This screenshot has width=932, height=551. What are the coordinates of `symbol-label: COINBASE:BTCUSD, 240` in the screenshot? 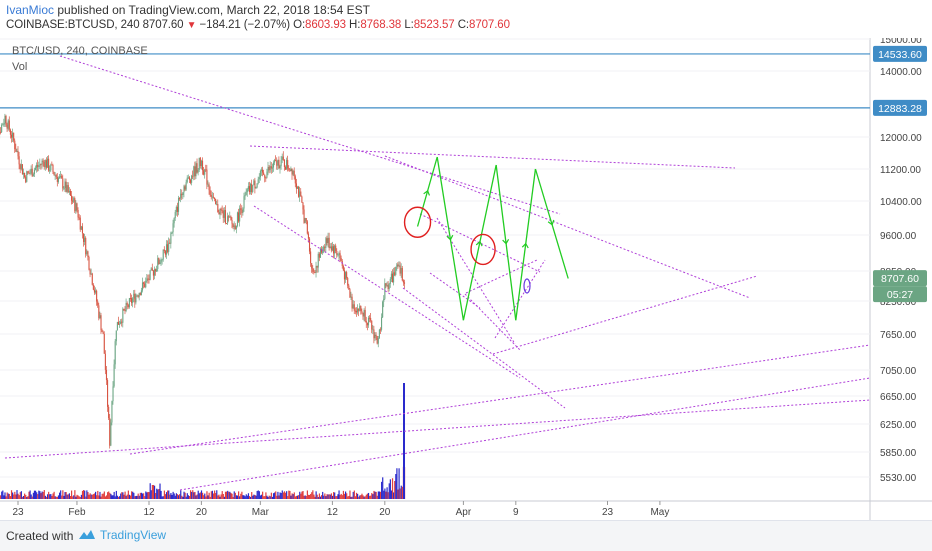 It's located at (73, 25).